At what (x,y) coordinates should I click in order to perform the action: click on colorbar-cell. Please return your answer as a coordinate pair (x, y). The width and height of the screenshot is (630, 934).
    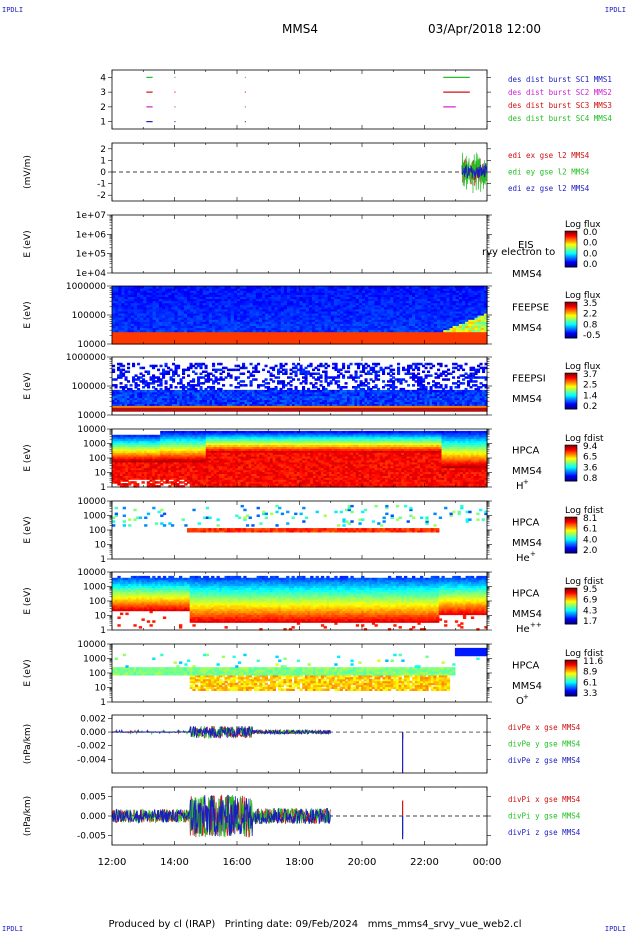
    Looking at the image, I should click on (571, 266).